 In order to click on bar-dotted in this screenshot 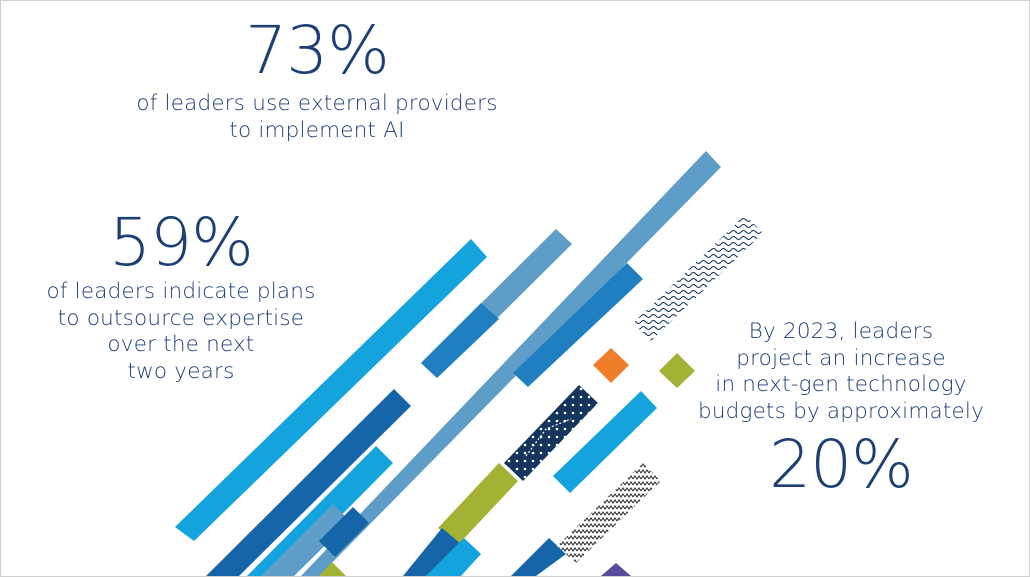, I will do `click(551, 433)`.